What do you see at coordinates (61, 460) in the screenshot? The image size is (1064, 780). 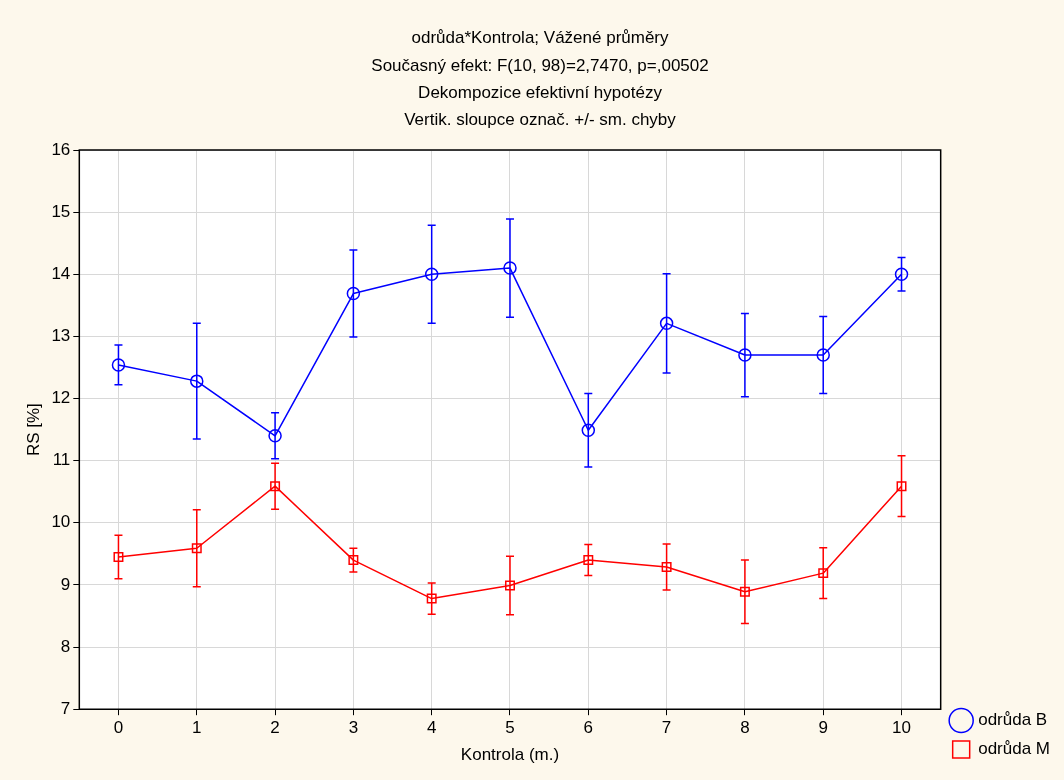 I see `y-tick-label: 11` at bounding box center [61, 460].